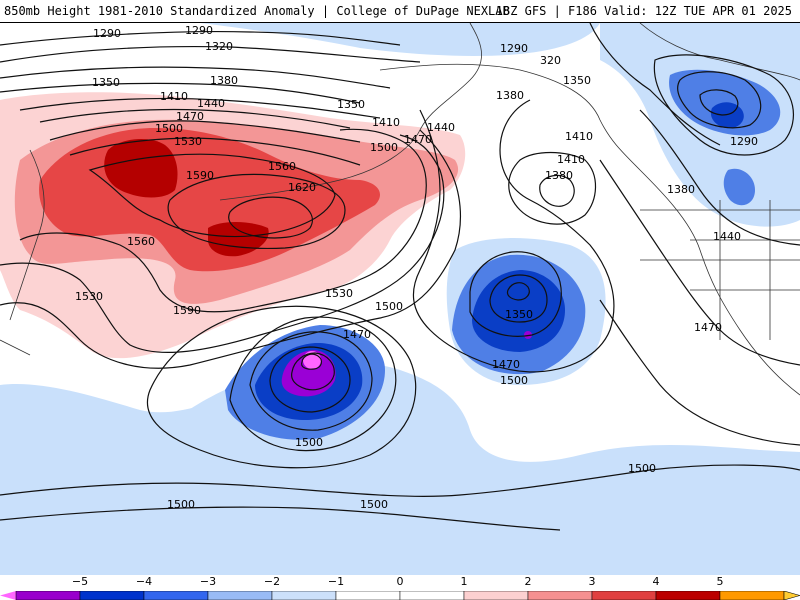  I want to click on colorbar-tick-label: −4, so click(144, 581).